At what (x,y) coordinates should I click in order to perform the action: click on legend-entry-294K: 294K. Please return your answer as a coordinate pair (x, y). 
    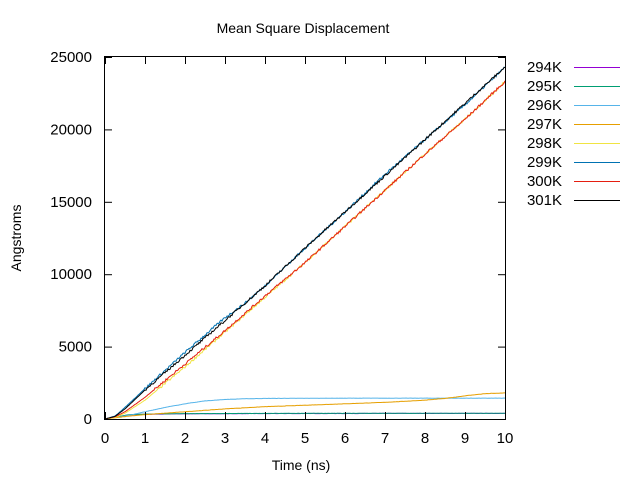
    Looking at the image, I should click on (573, 67).